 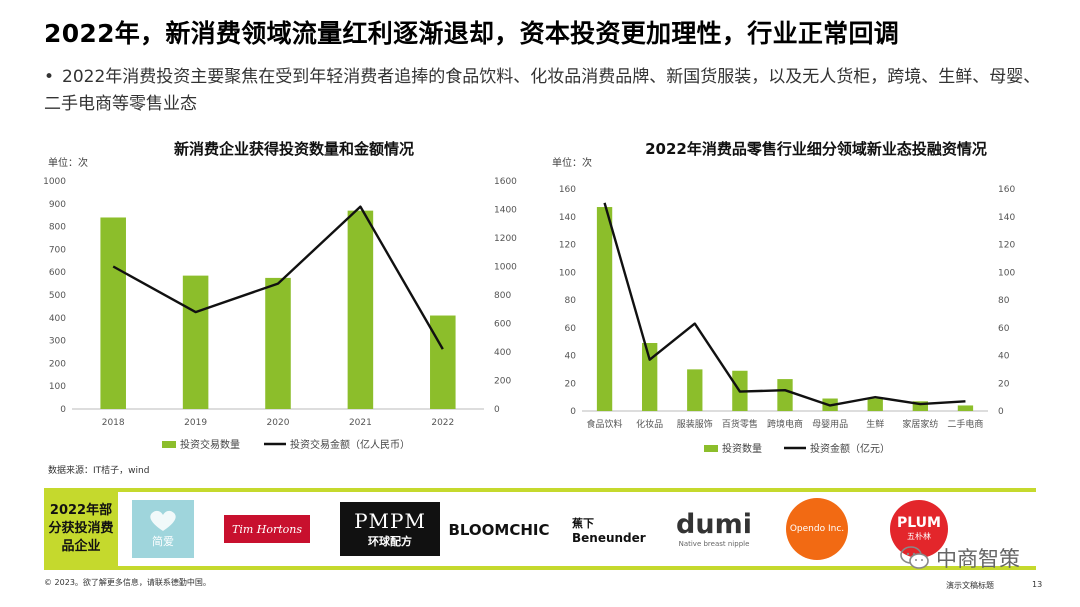 What do you see at coordinates (163, 541) in the screenshot?
I see `logo-jianai-text: 简爱` at bounding box center [163, 541].